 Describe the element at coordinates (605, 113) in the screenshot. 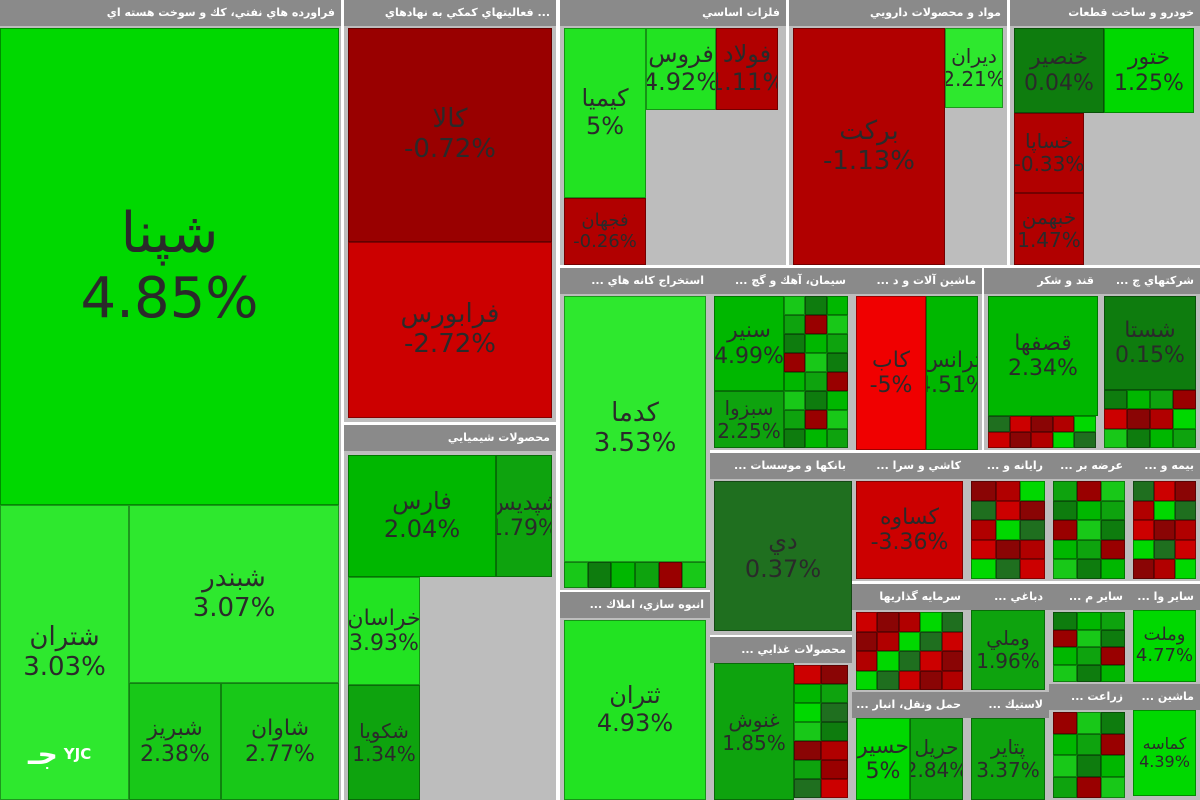

I see `stock-tile: كيميا 5%` at that location.